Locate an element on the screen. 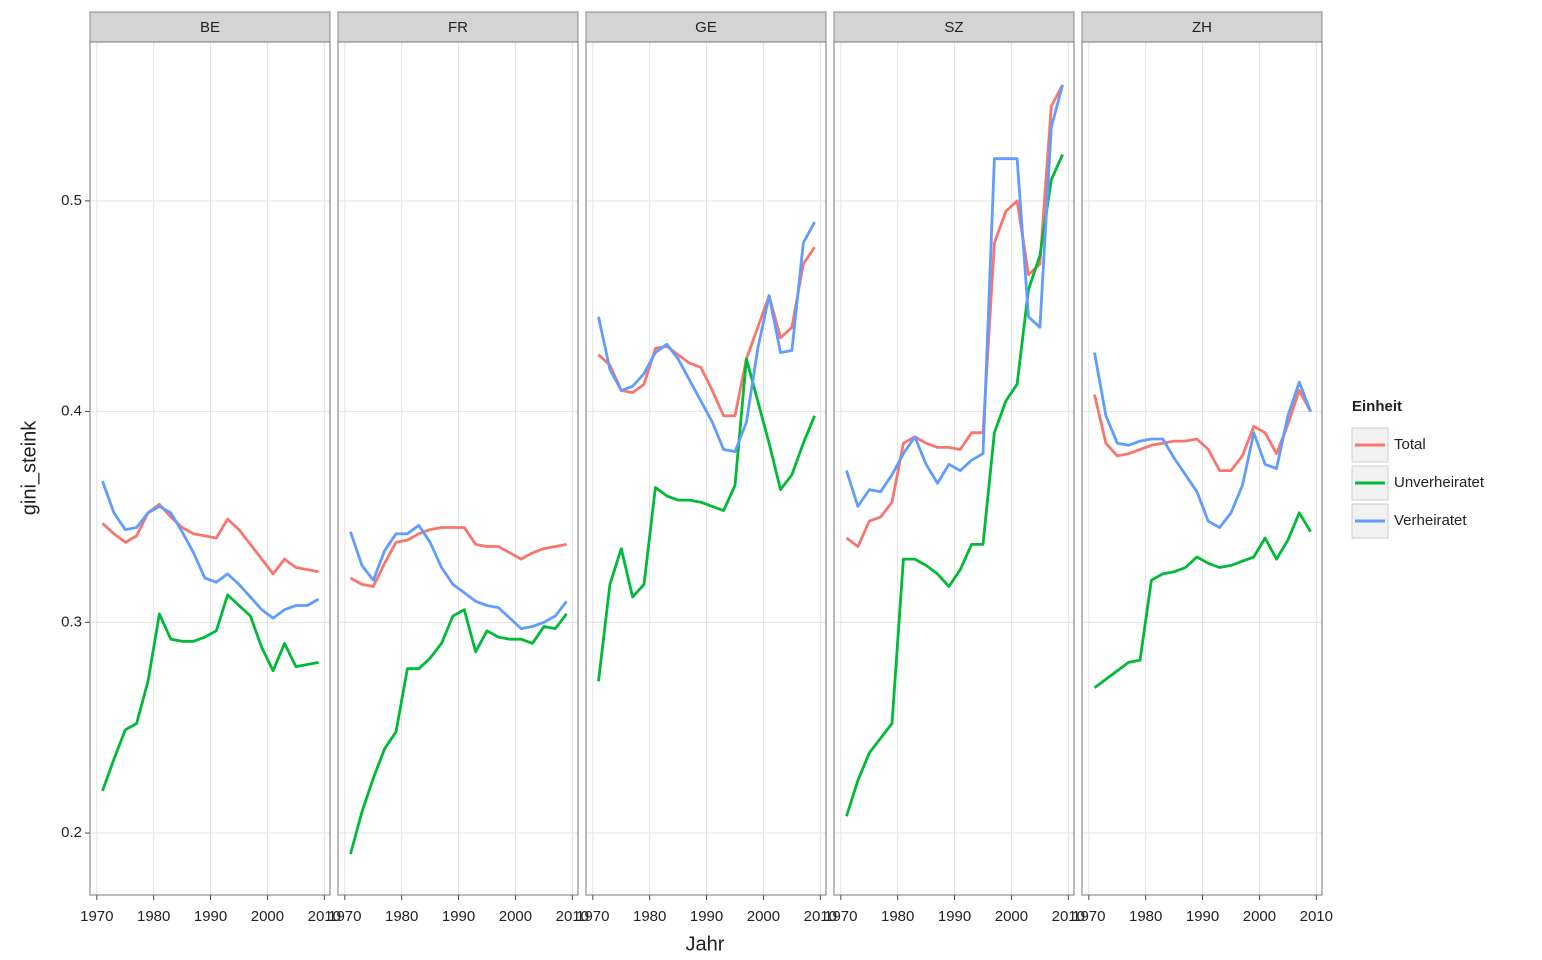 This screenshot has height=960, width=1542. facet-title: SZ is located at coordinates (953, 27).